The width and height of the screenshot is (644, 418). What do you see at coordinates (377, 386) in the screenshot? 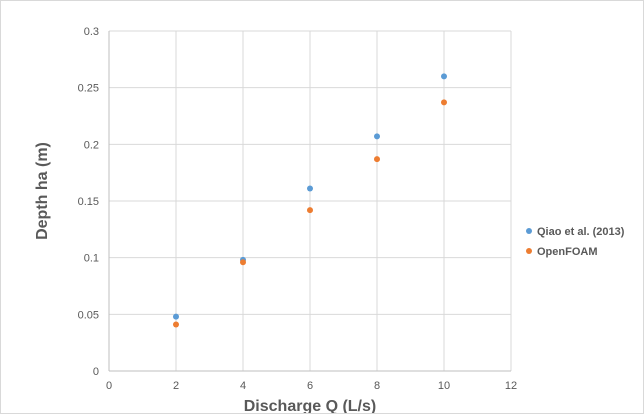
I see `x-tick-label: 8` at bounding box center [377, 386].